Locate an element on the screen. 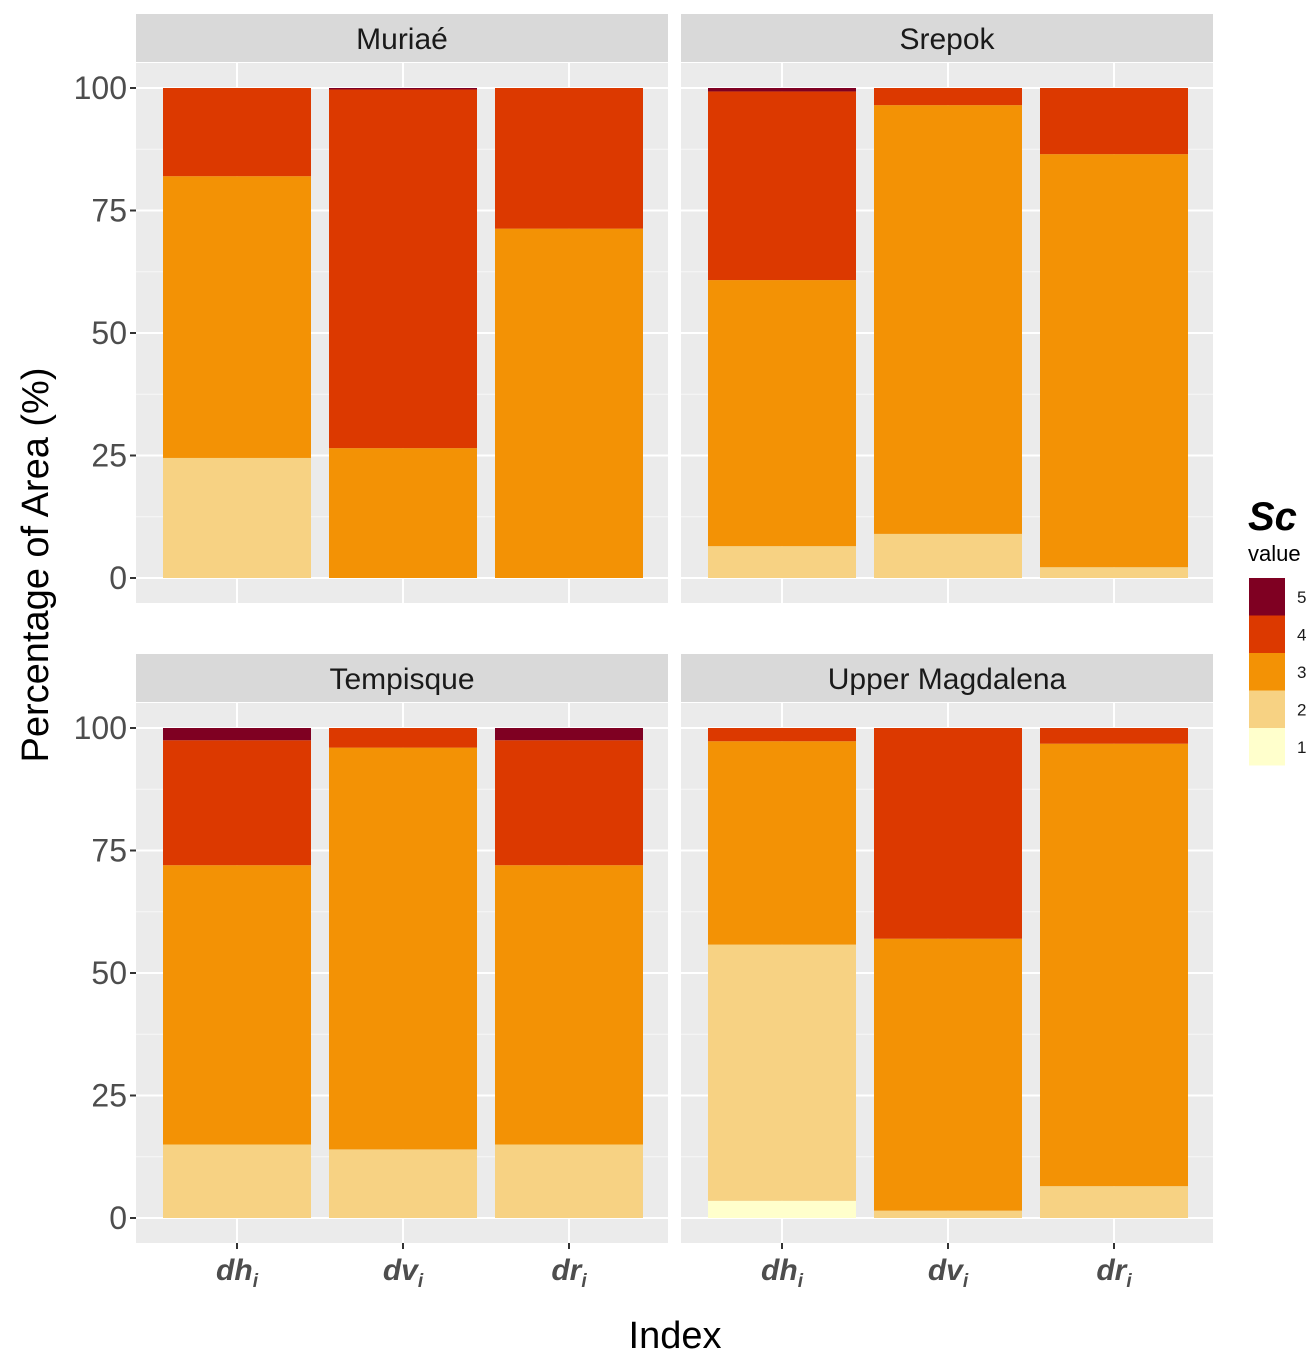 The width and height of the screenshot is (1313, 1352). legend-label: 1 is located at coordinates (1301, 747).